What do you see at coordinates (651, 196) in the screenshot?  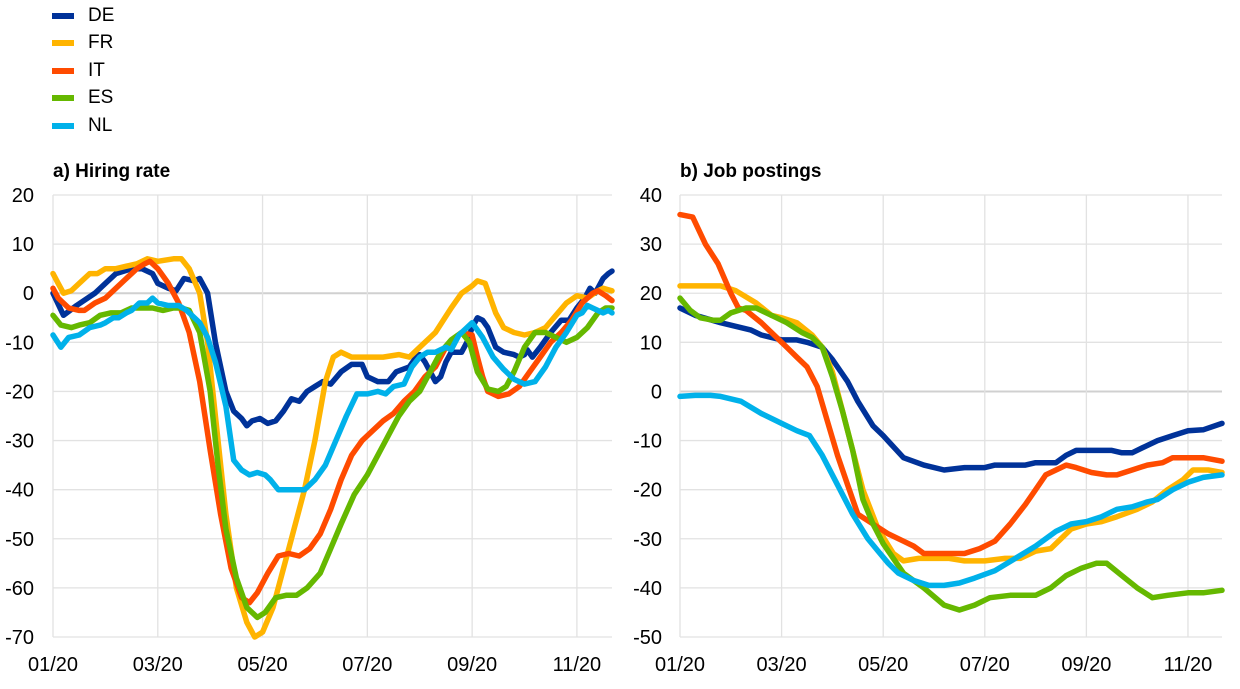 I see `y-tick-label: 40` at bounding box center [651, 196].